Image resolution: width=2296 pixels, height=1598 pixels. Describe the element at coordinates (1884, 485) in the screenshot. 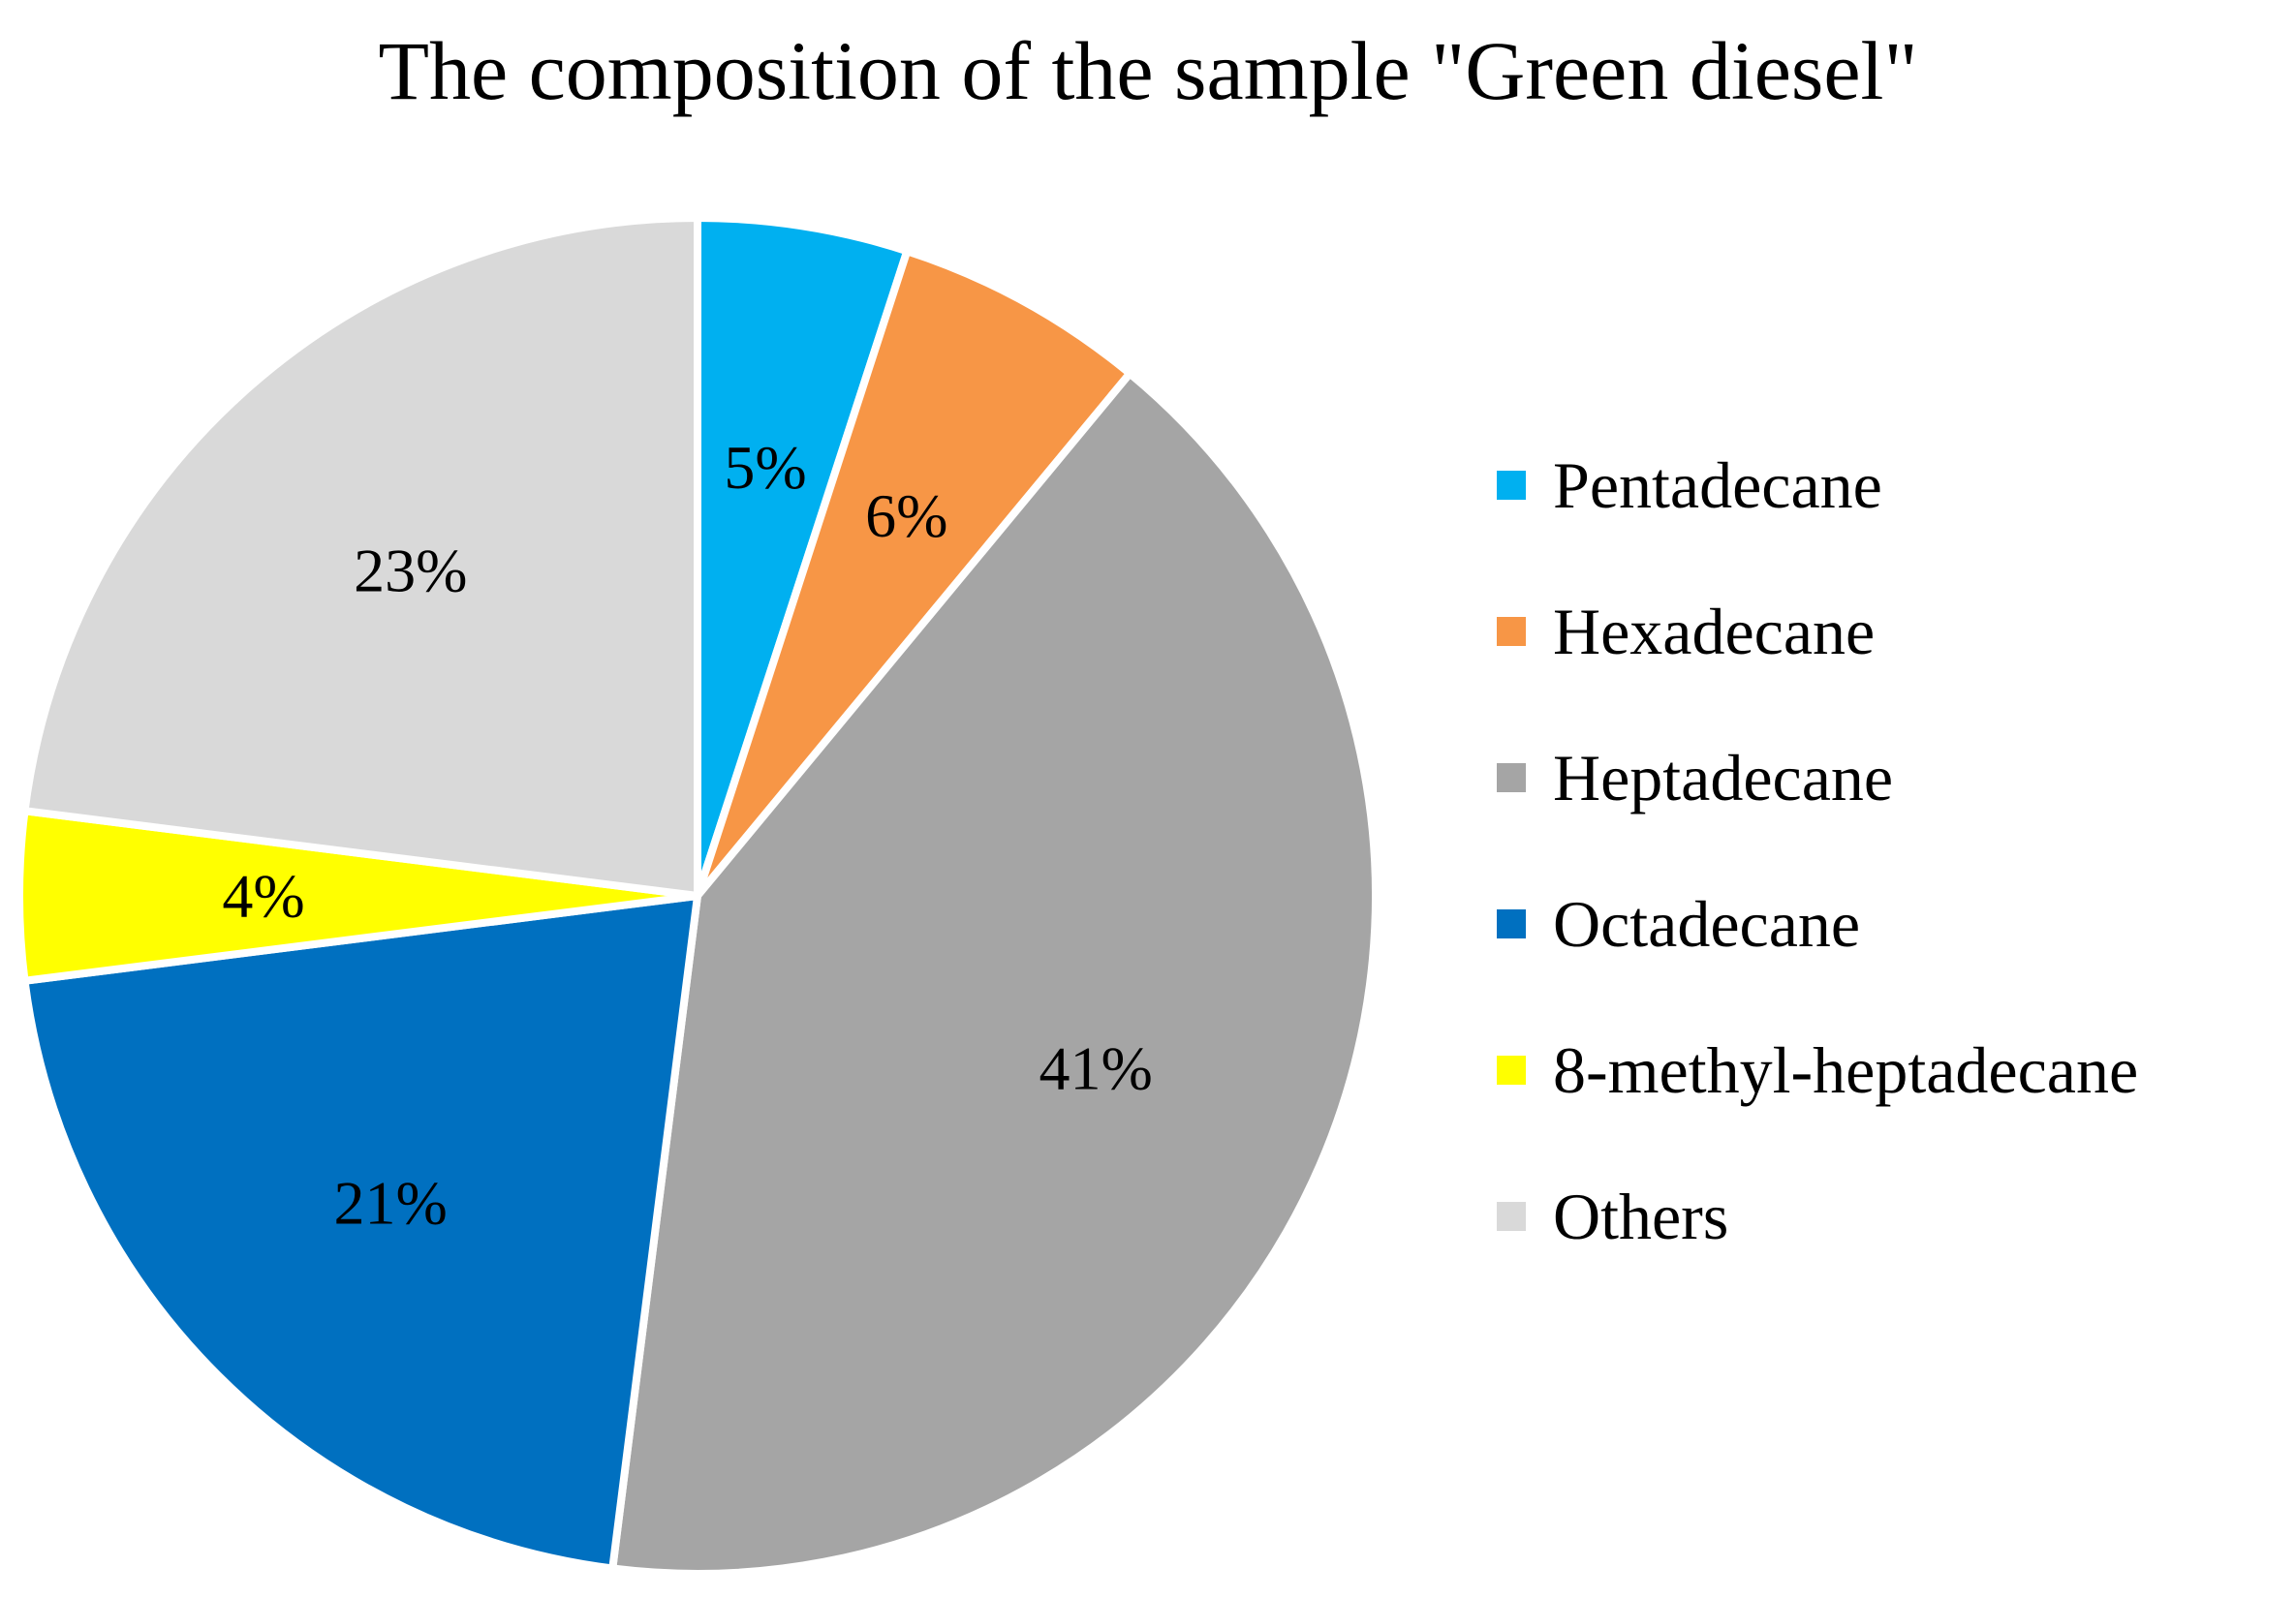

I see `legend-item-pentadecane: Pentadecane` at that location.